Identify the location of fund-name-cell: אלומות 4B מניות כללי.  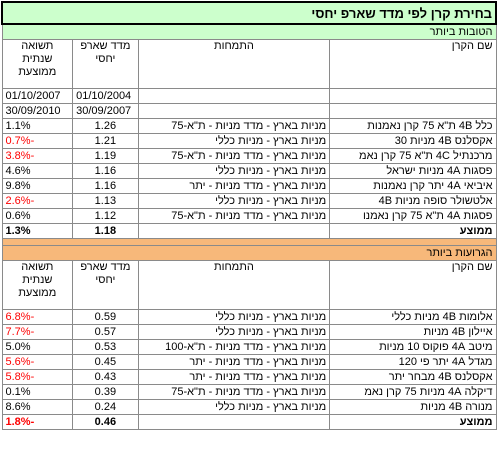
(413, 317).